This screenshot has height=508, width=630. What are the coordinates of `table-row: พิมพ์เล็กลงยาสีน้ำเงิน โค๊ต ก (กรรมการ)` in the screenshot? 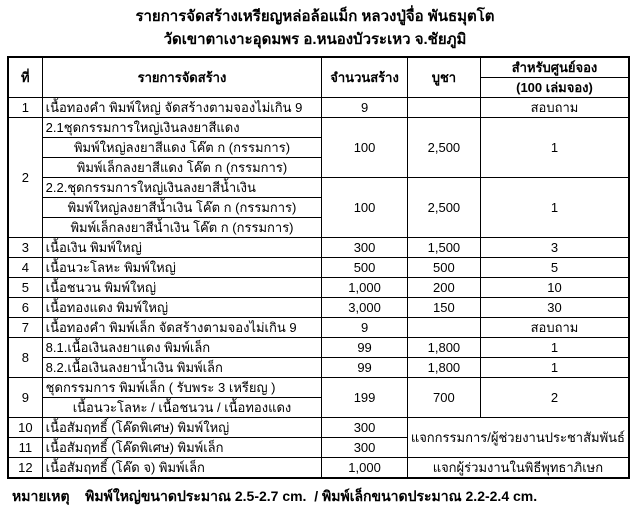 It's located at (318, 227).